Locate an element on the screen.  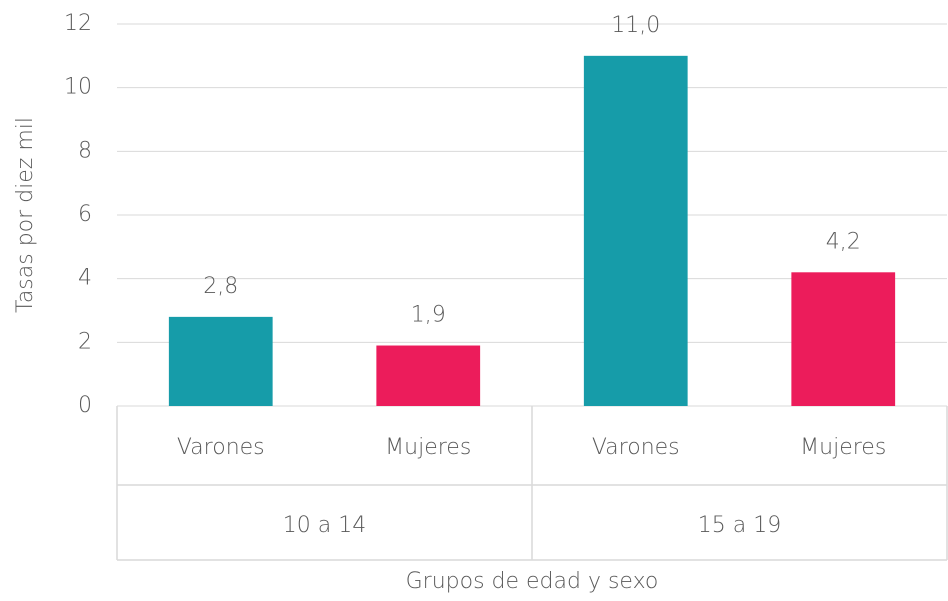
y-tick-label: 0 is located at coordinates (85, 405).